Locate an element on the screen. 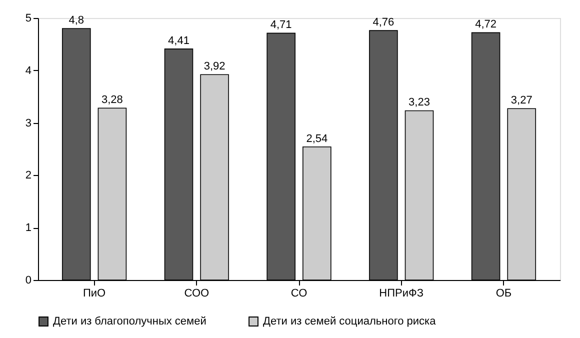 The height and width of the screenshot is (338, 580). data-label: 4,76 is located at coordinates (383, 22).